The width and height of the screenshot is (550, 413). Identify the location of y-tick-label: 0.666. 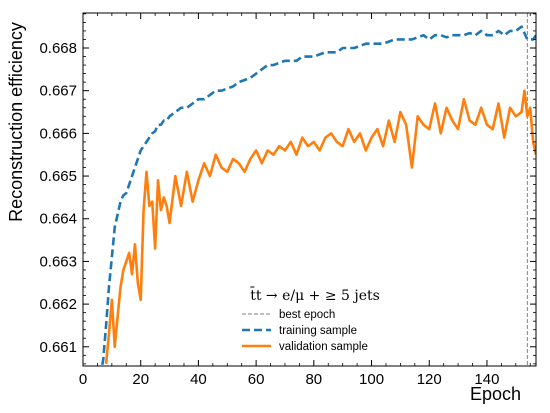
(58, 133).